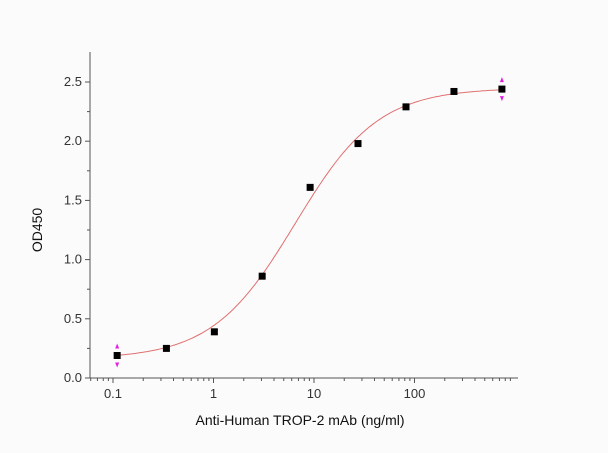 The width and height of the screenshot is (608, 453). Describe the element at coordinates (73, 377) in the screenshot. I see `y-tick-label: 0.0` at that location.